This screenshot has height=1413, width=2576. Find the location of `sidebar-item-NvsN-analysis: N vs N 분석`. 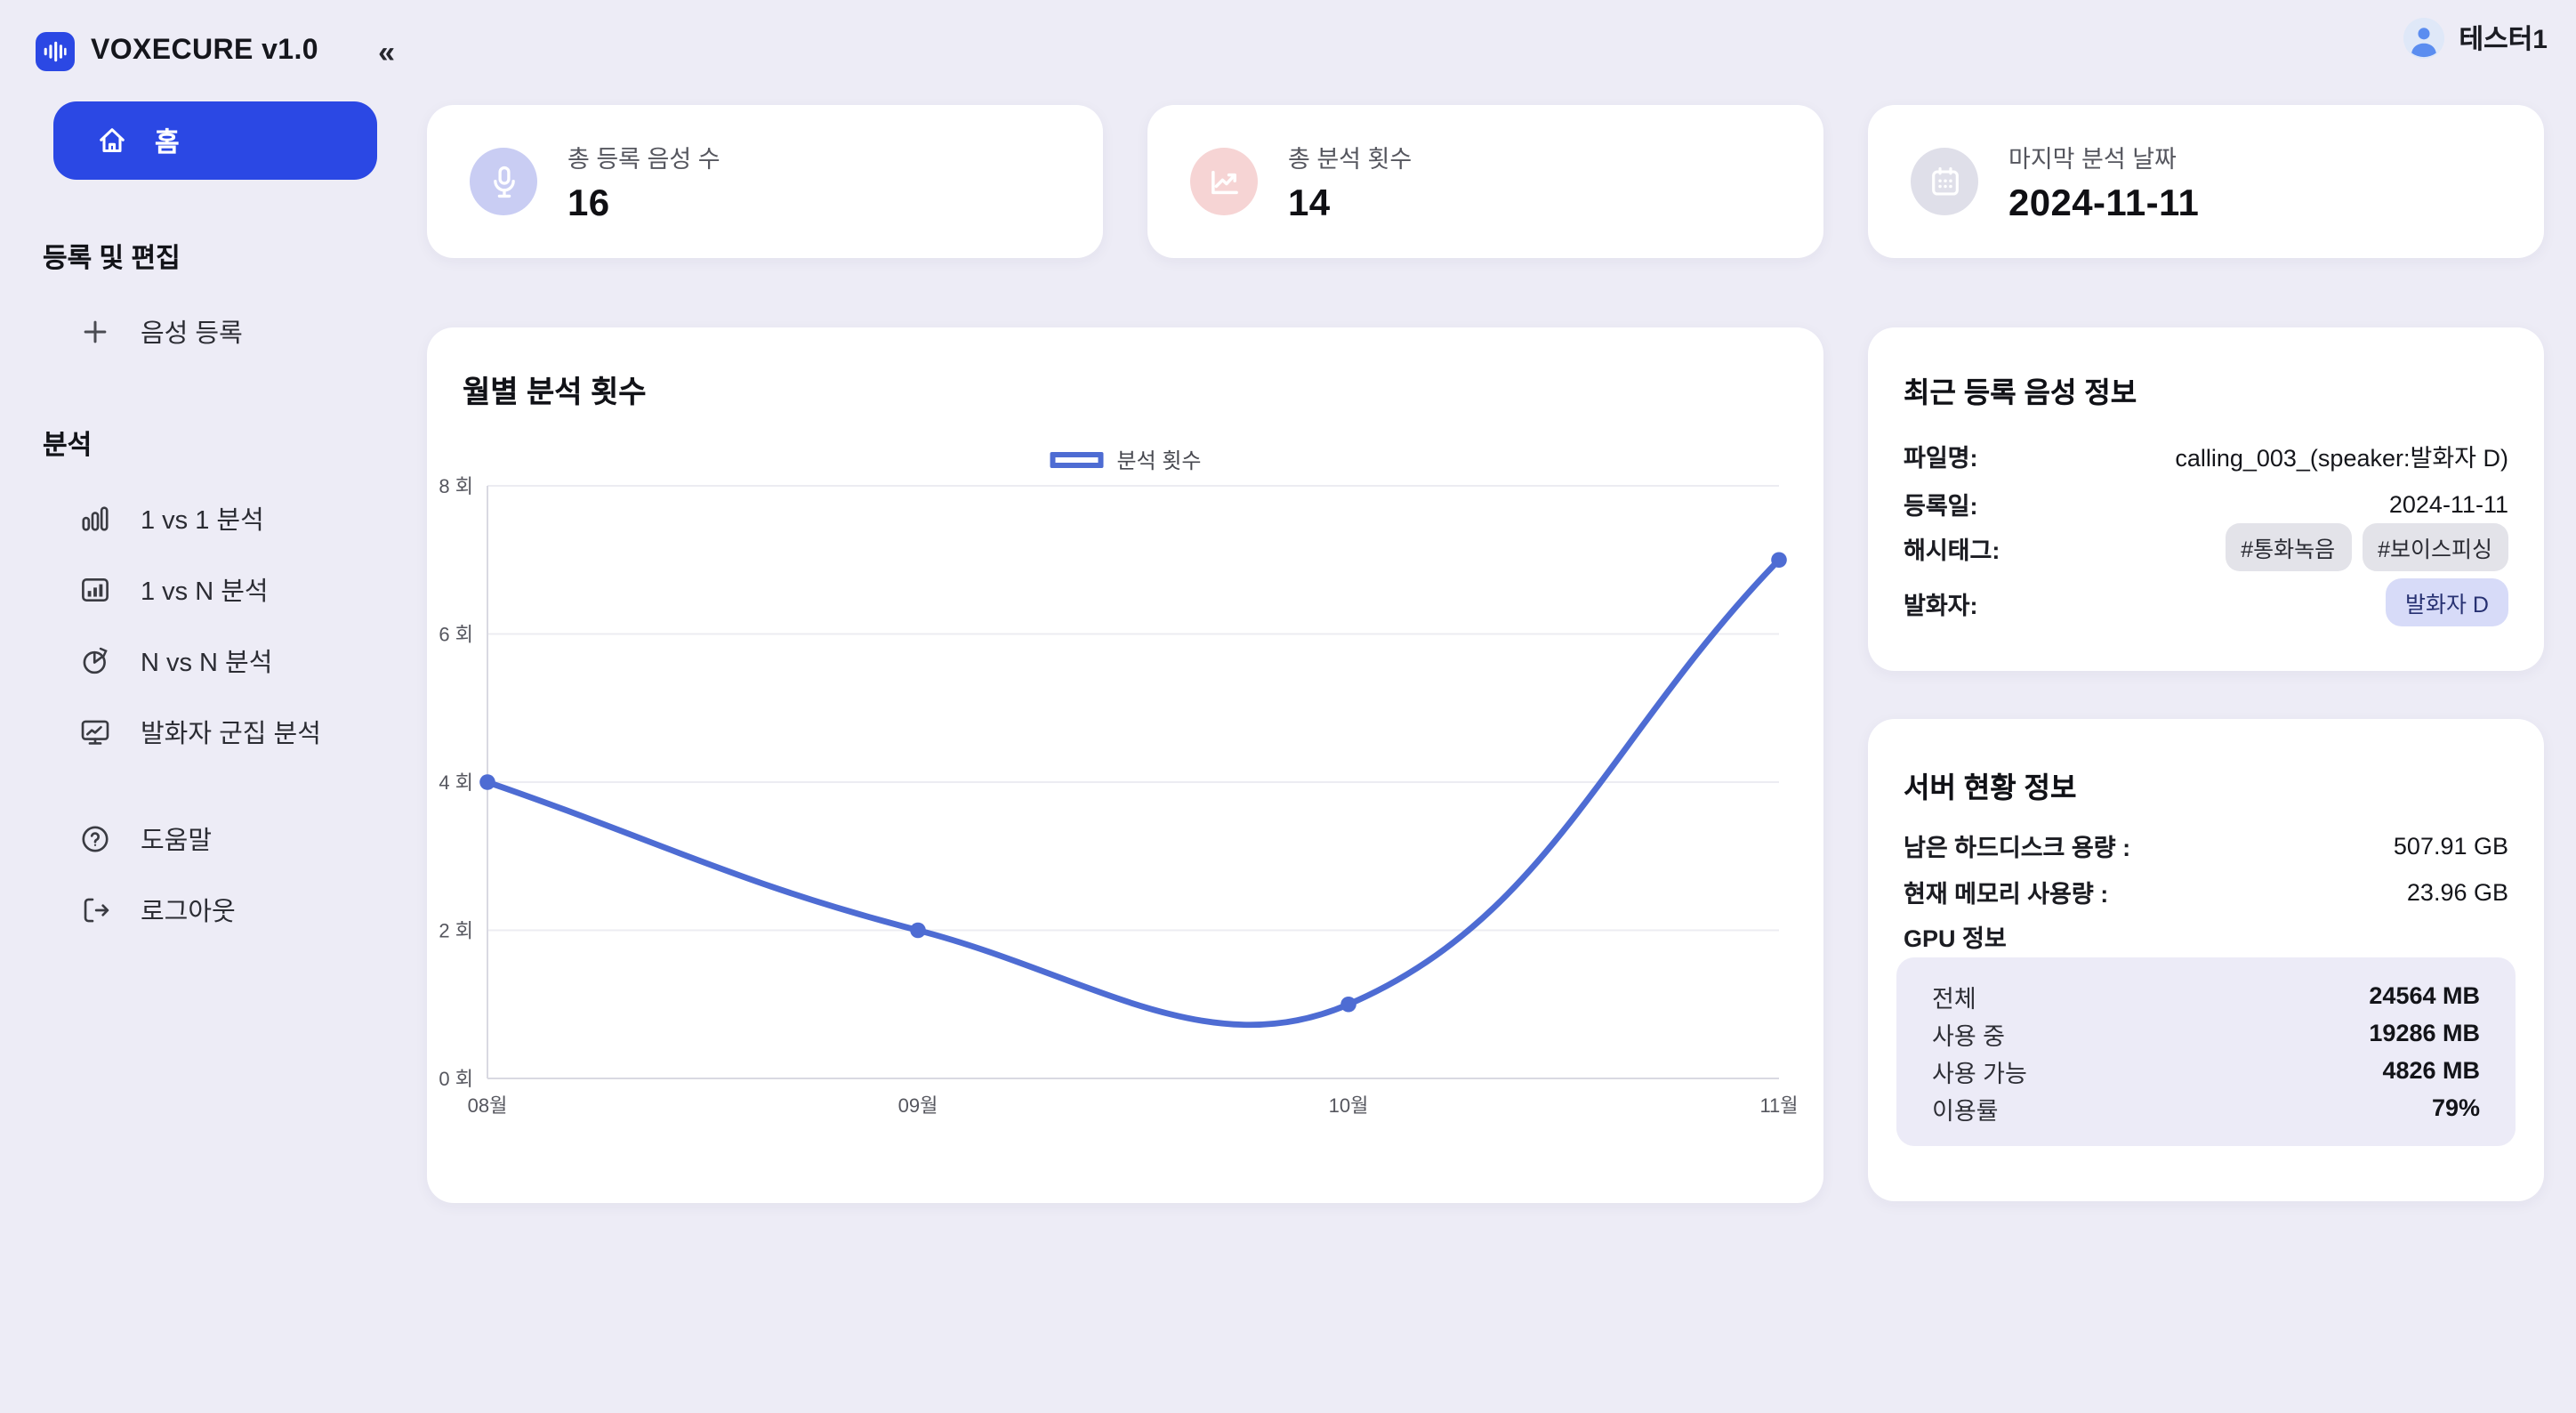

sidebar-item-NvsN-analysis: N vs N 분석 is located at coordinates (213, 661).